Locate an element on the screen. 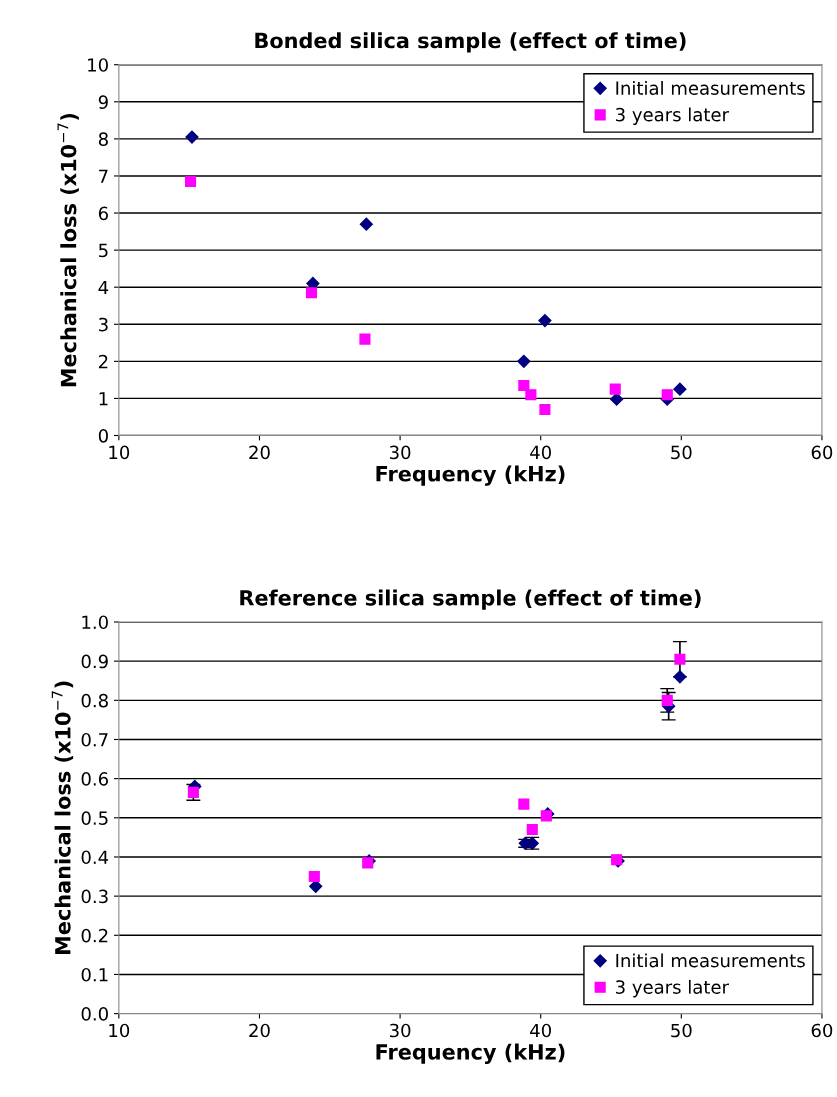  y-tick-label: 0.6 is located at coordinates (94, 779).